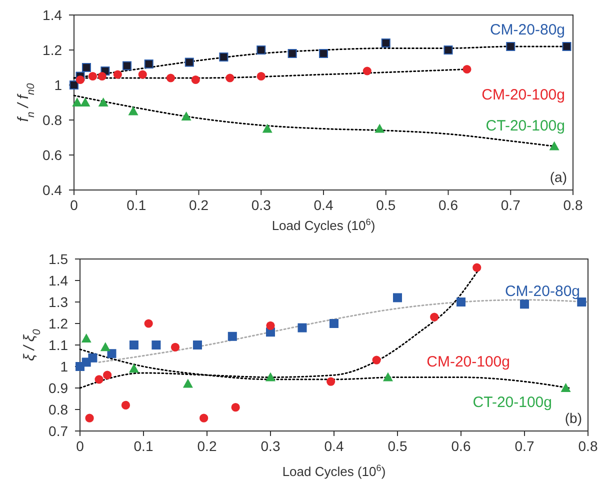 The width and height of the screenshot is (600, 486). What do you see at coordinates (58, 302) in the screenshot?
I see `y-tick-label: 1.3` at bounding box center [58, 302].